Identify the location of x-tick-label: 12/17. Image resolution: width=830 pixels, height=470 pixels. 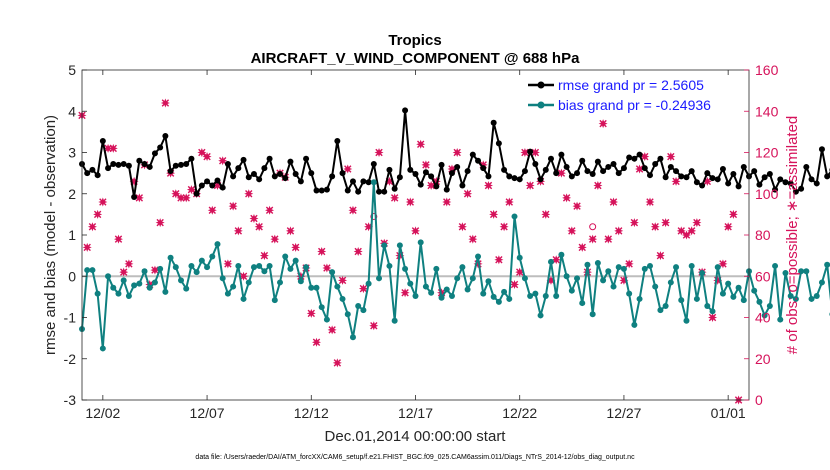
(415, 413).